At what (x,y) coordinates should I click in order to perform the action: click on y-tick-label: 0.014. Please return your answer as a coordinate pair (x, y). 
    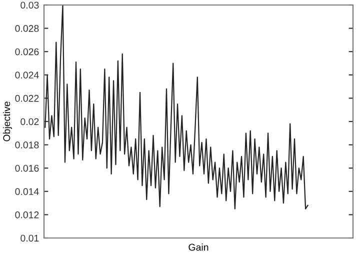
    Looking at the image, I should click on (27, 192).